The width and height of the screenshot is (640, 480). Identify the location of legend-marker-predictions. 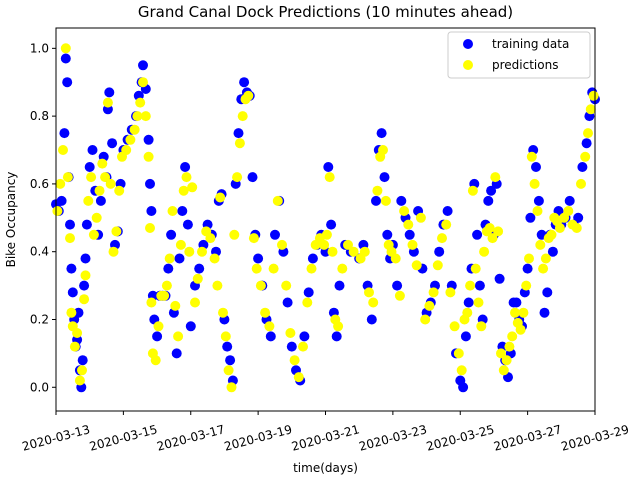
(468, 65).